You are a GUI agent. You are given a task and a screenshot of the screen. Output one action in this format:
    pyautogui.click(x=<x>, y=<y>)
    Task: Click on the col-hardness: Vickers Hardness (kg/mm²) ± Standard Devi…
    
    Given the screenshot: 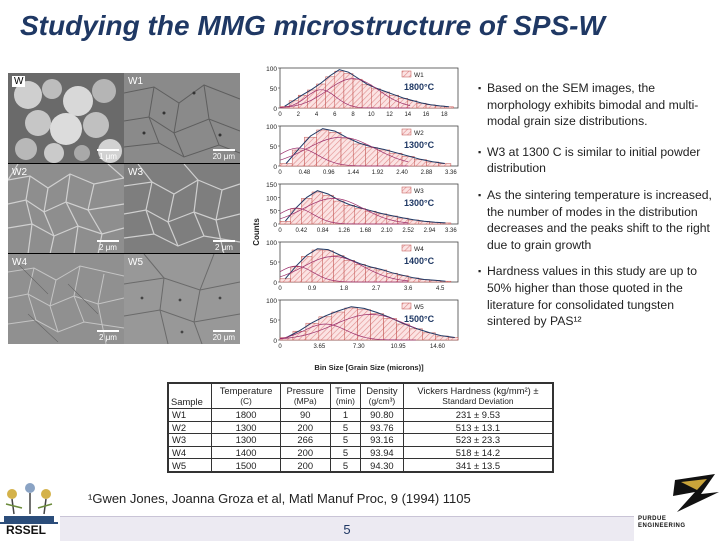 What is the action you would take?
    pyautogui.click(x=478, y=396)
    